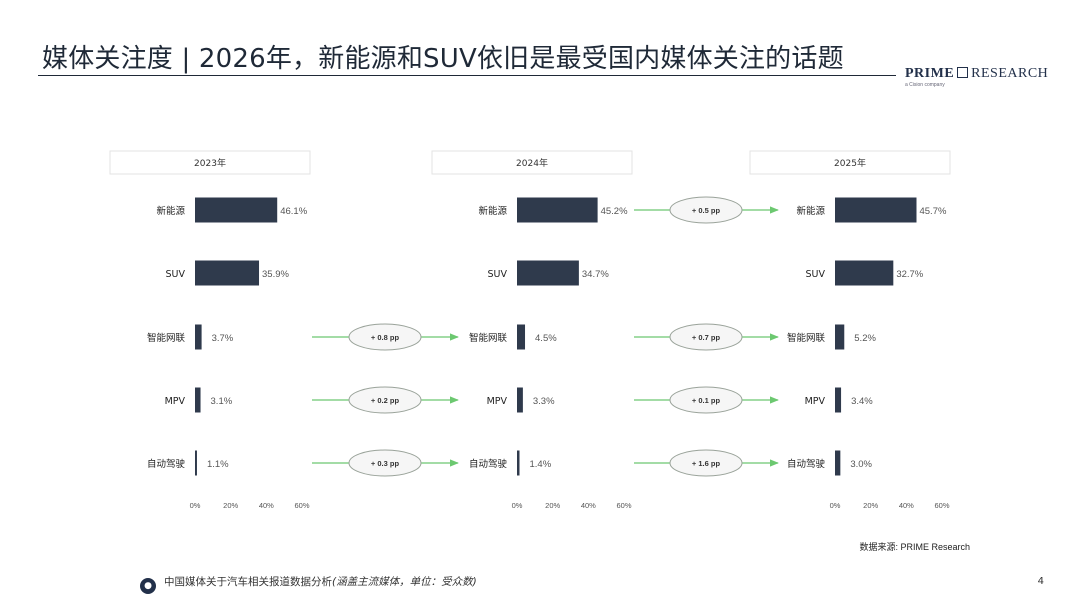 This screenshot has height=608, width=1080. What do you see at coordinates (544, 401) in the screenshot?
I see `bar-value-label: 3.3%` at bounding box center [544, 401].